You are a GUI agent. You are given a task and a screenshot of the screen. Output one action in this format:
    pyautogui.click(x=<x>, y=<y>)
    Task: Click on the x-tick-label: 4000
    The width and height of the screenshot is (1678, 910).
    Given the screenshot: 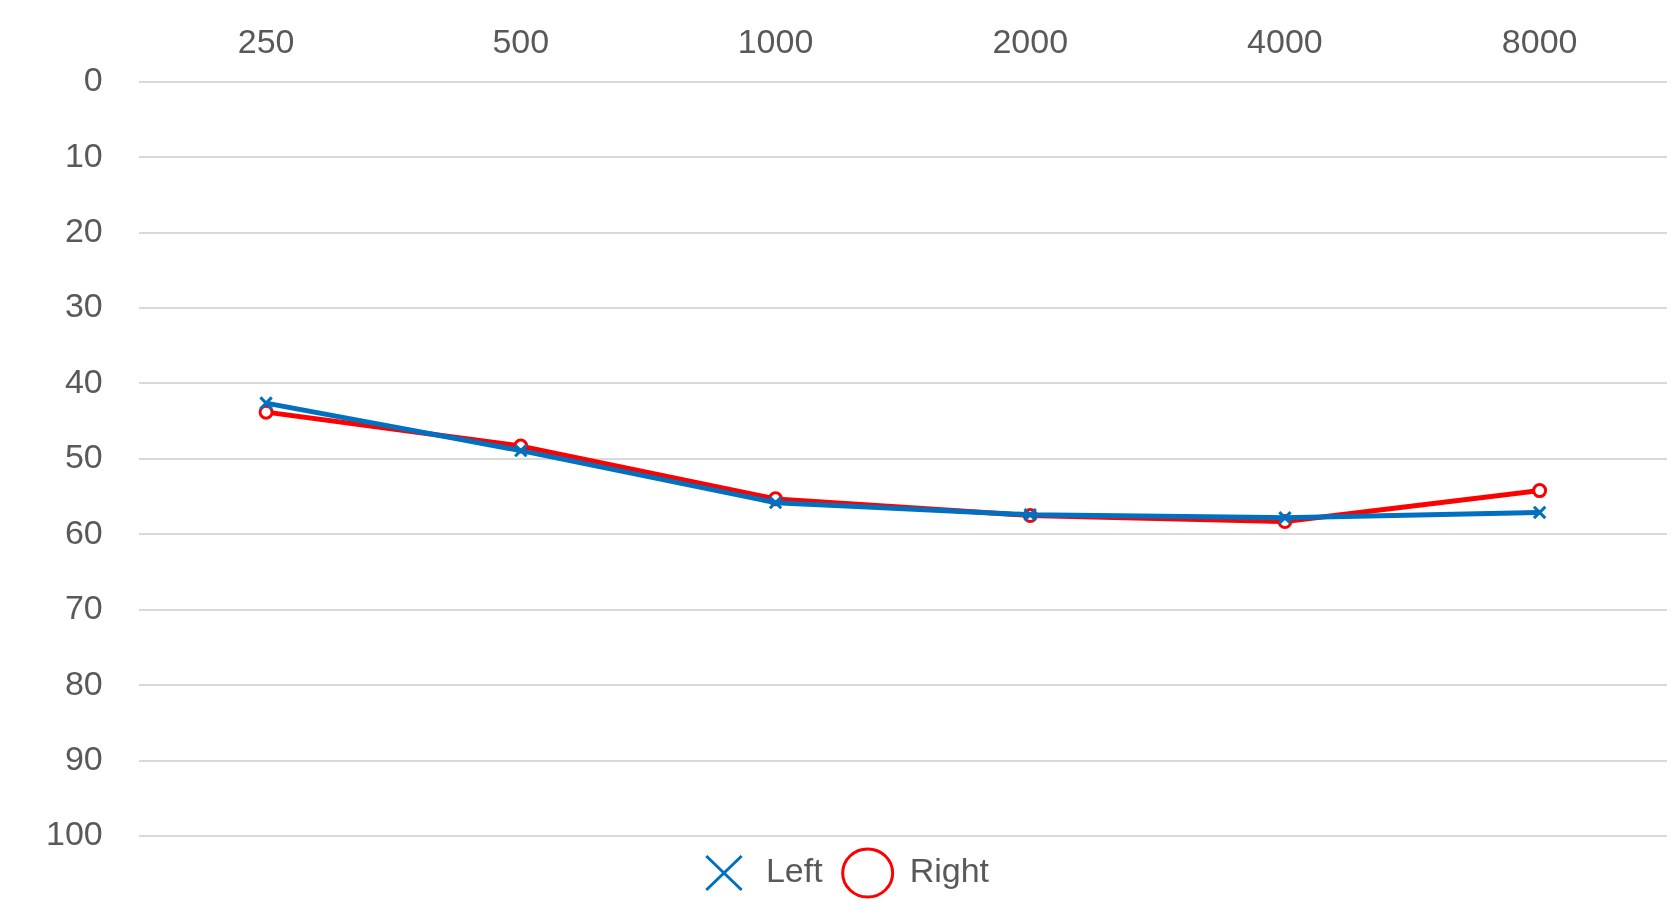 What is the action you would take?
    pyautogui.click(x=1285, y=40)
    